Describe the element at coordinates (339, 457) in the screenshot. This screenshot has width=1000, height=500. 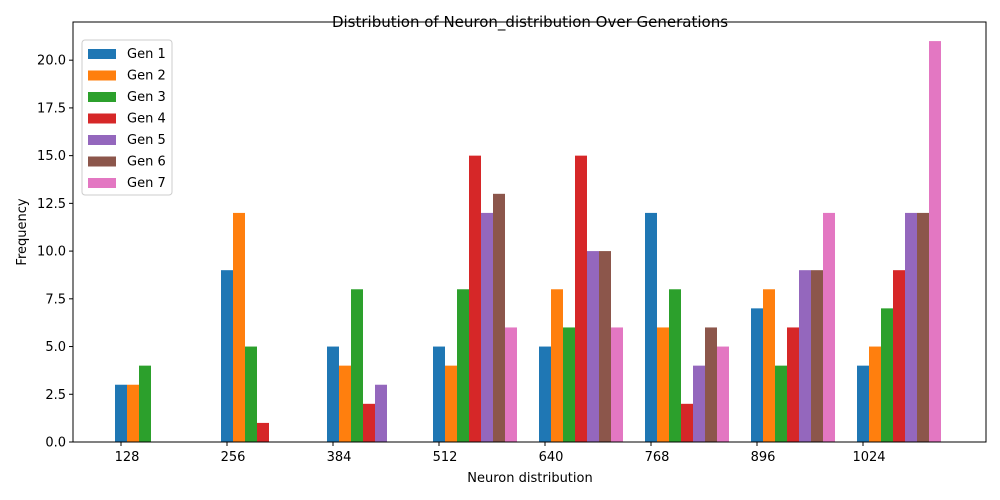
I see `x-tick-label: 384` at that location.